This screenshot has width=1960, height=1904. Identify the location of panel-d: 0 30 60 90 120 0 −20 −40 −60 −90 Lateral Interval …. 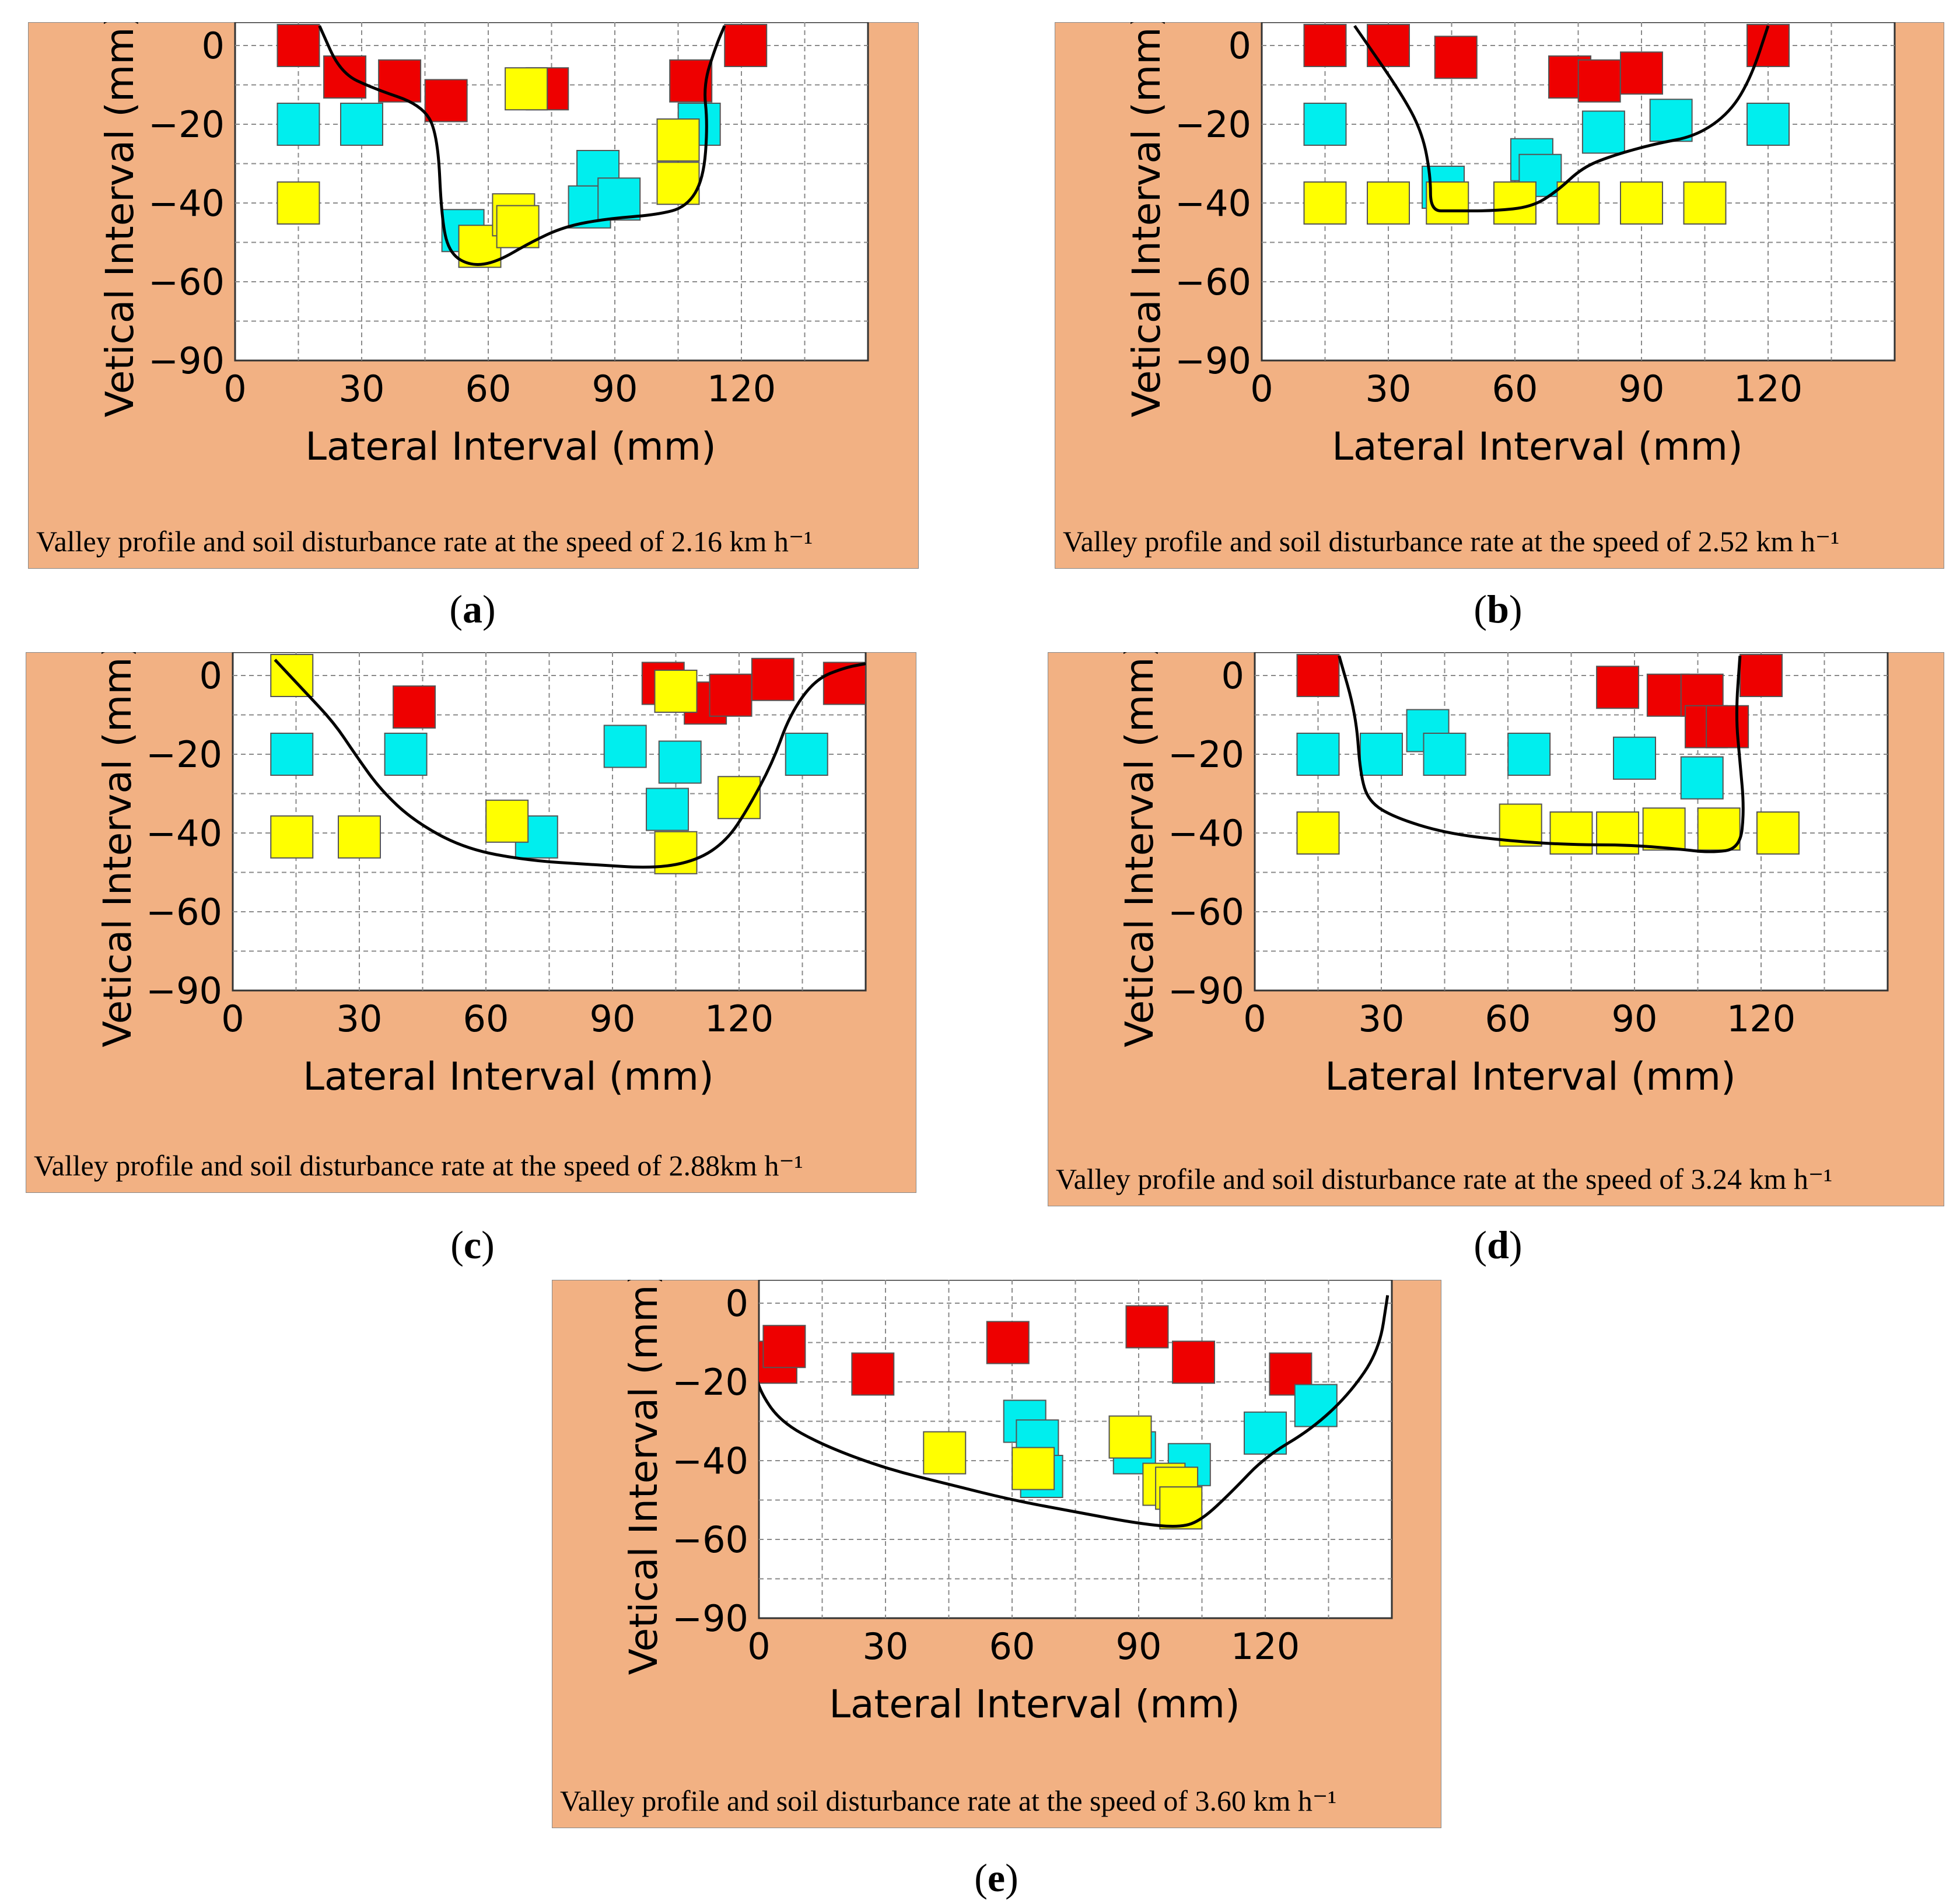
(1496, 929).